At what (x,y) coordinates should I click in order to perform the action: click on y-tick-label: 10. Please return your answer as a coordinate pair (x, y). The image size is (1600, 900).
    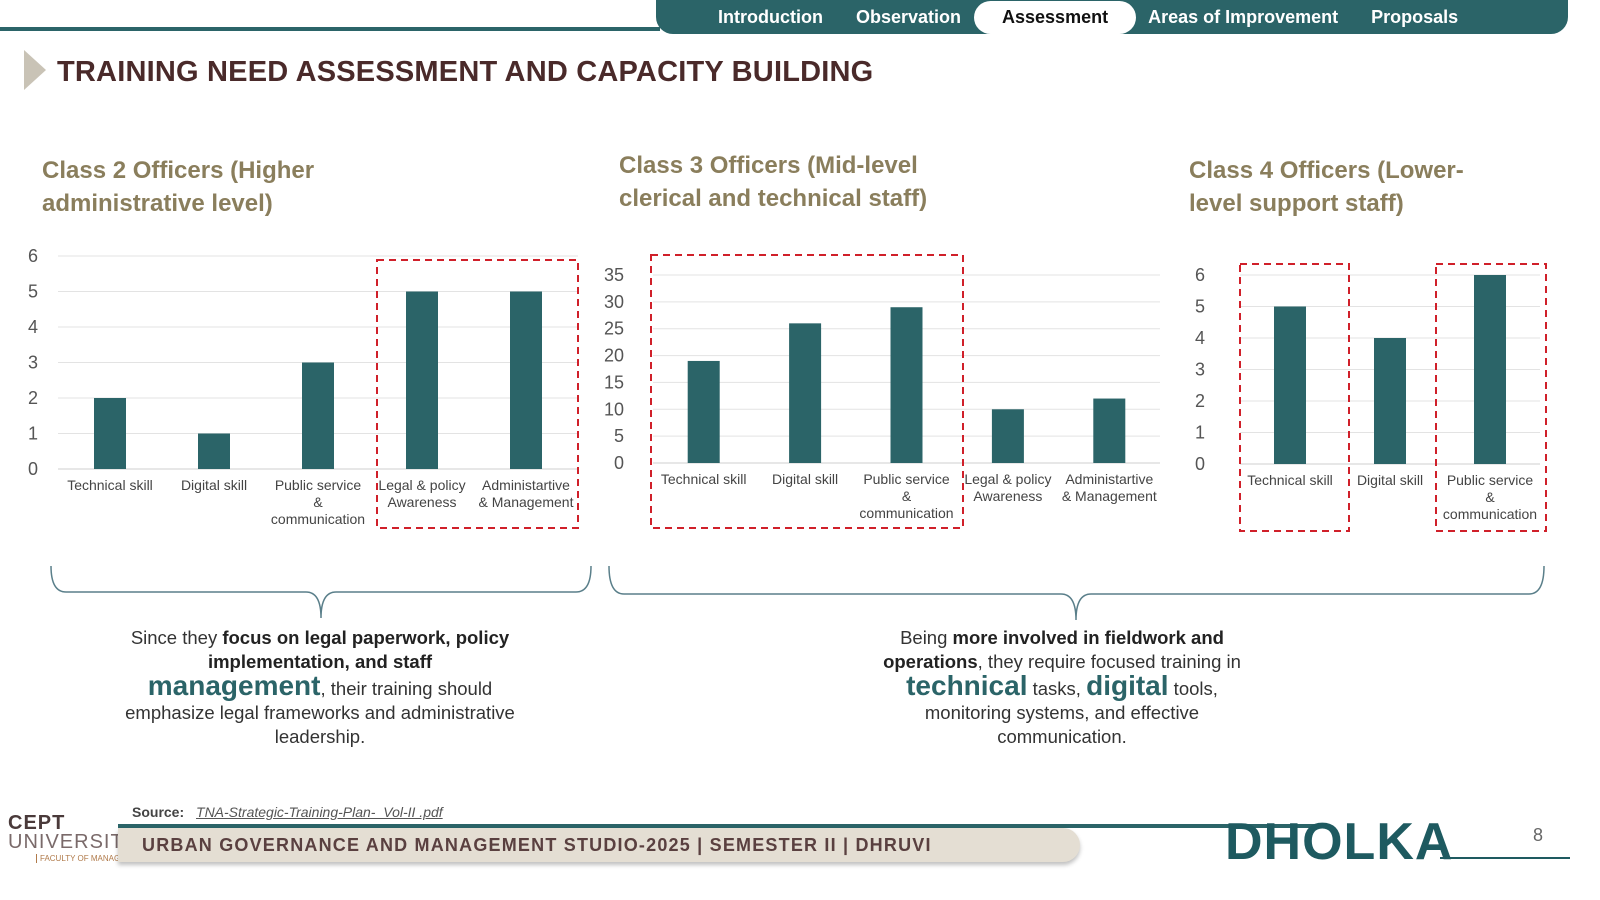
    Looking at the image, I should click on (614, 409).